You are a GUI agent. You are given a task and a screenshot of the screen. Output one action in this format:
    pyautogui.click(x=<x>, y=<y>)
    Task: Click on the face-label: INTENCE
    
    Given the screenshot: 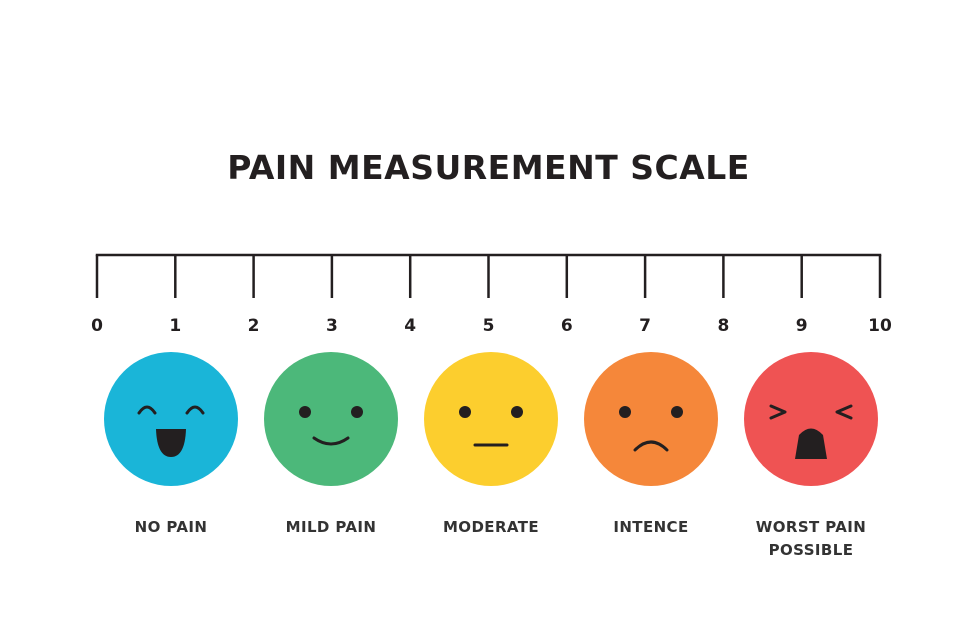 What is the action you would take?
    pyautogui.click(x=650, y=527)
    